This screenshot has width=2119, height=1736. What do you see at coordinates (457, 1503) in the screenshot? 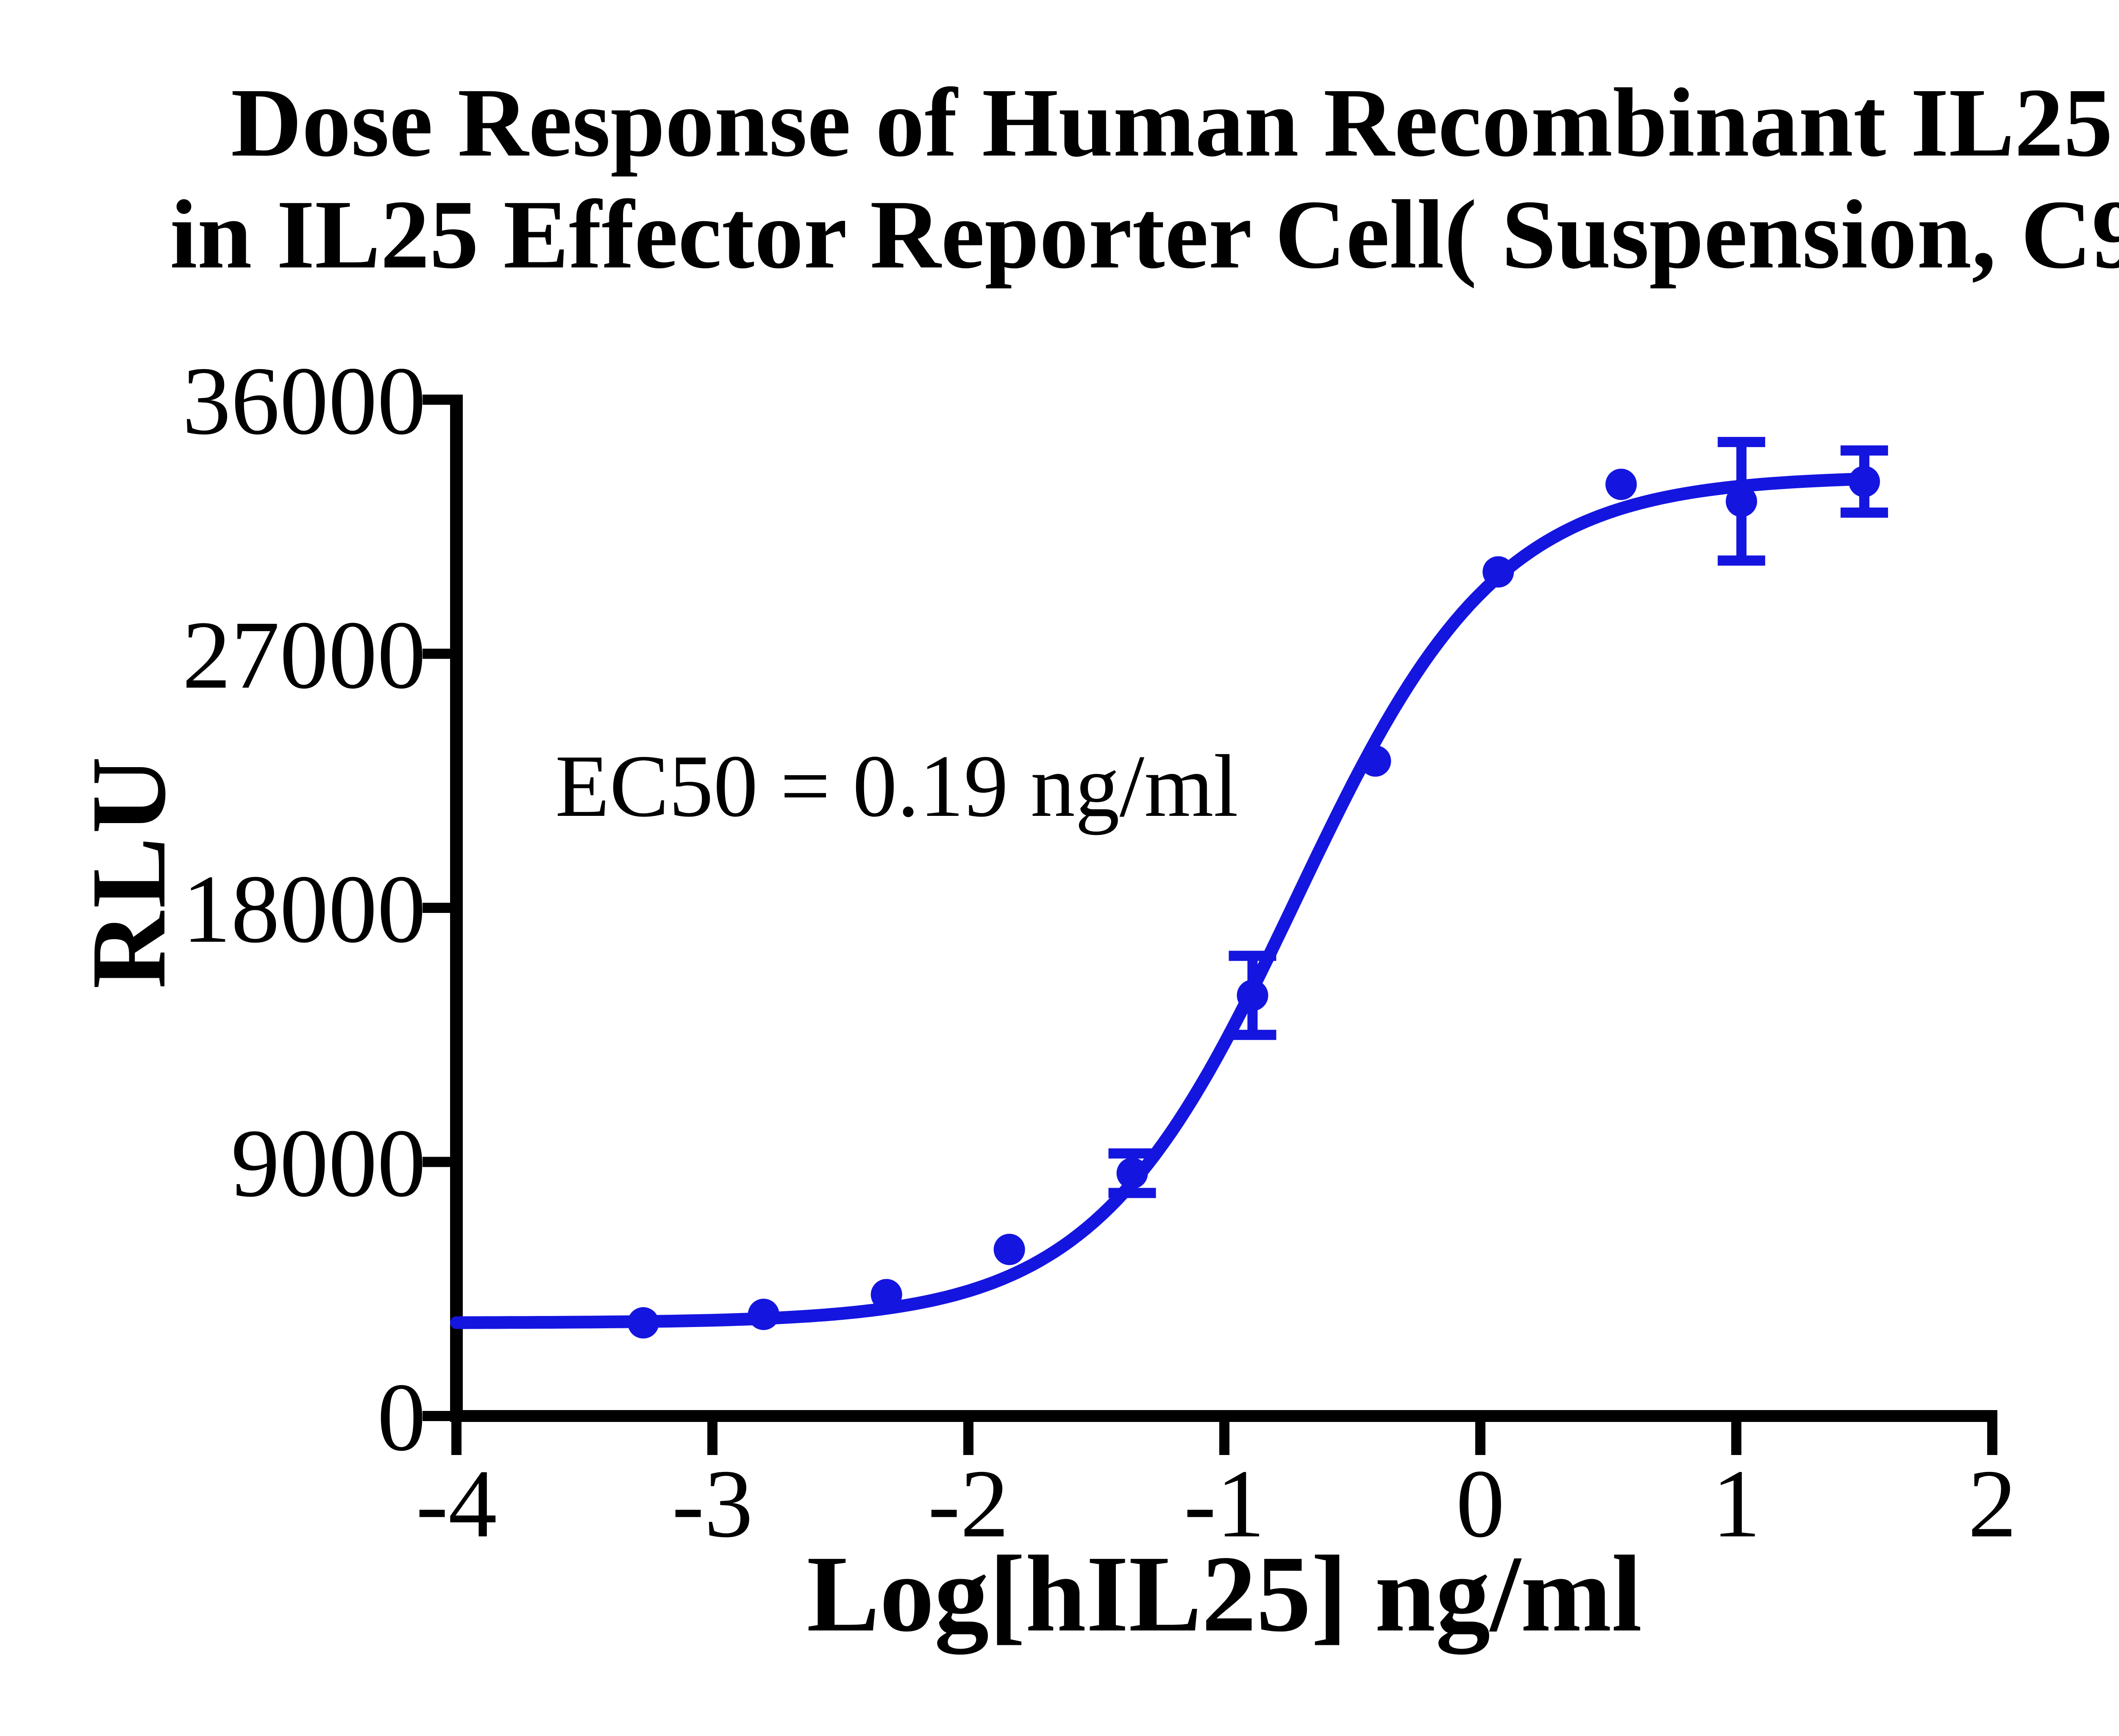
I see `x-tick-label: -4` at bounding box center [457, 1503].